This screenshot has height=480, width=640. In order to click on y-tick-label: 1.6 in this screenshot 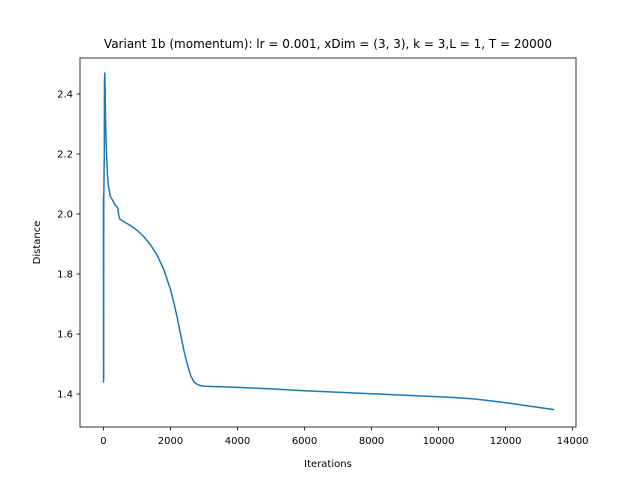, I will do `click(65, 335)`.